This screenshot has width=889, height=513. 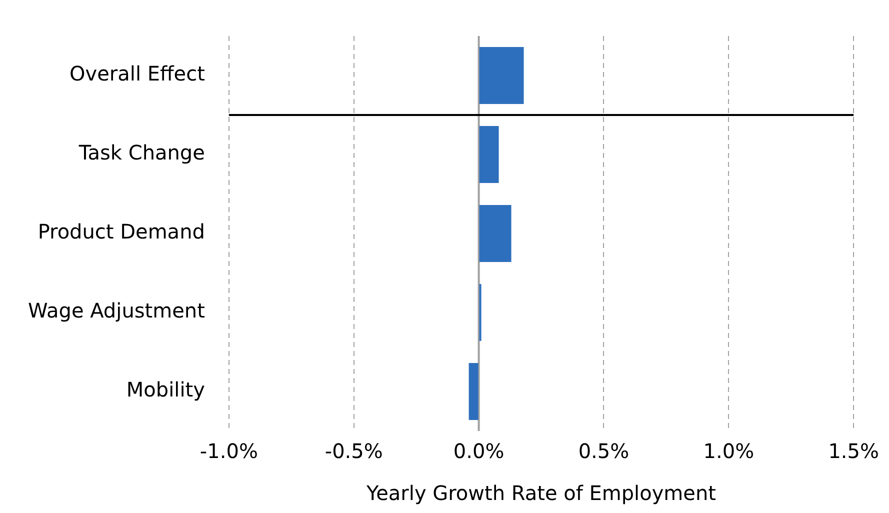 What do you see at coordinates (478, 451) in the screenshot?
I see `x-tick-label: 0.0%` at bounding box center [478, 451].